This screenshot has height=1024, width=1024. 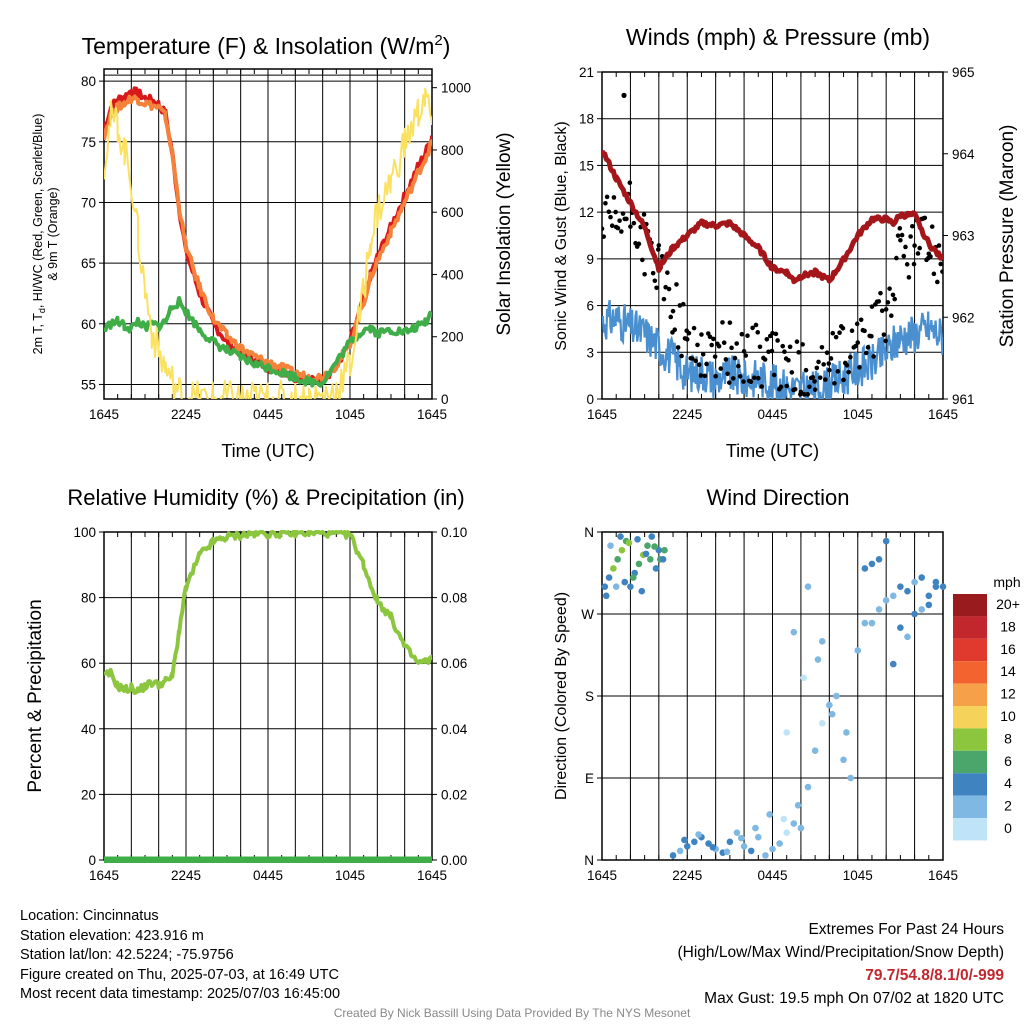 What do you see at coordinates (587, 614) in the screenshot?
I see `wind-direction-chart-ytick-label: W` at bounding box center [587, 614].